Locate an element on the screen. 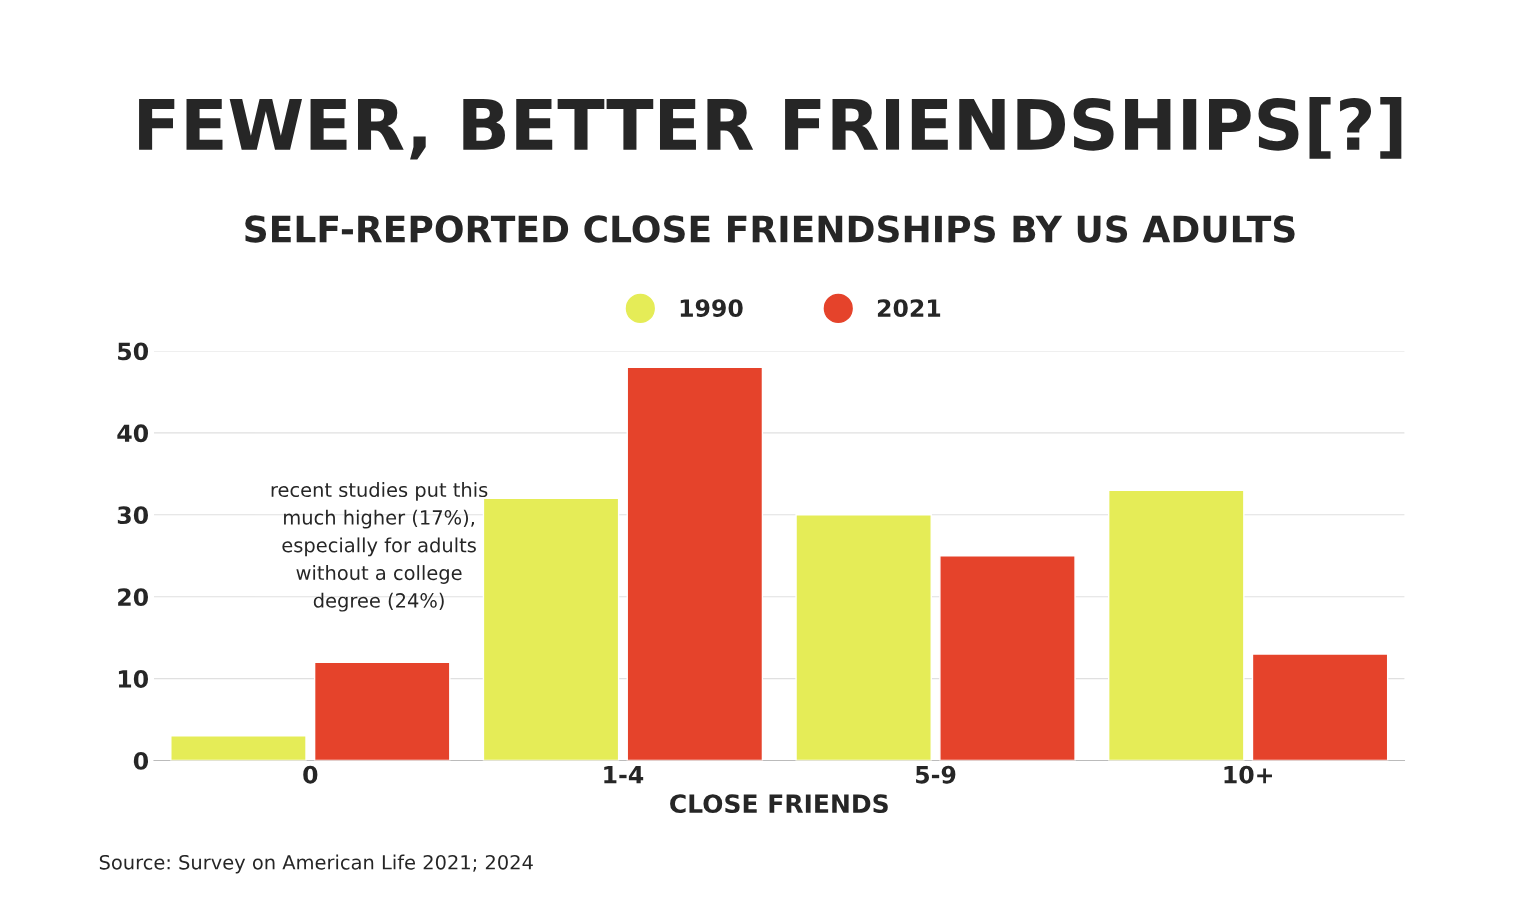  x-tick-label: 0 is located at coordinates (310, 774).